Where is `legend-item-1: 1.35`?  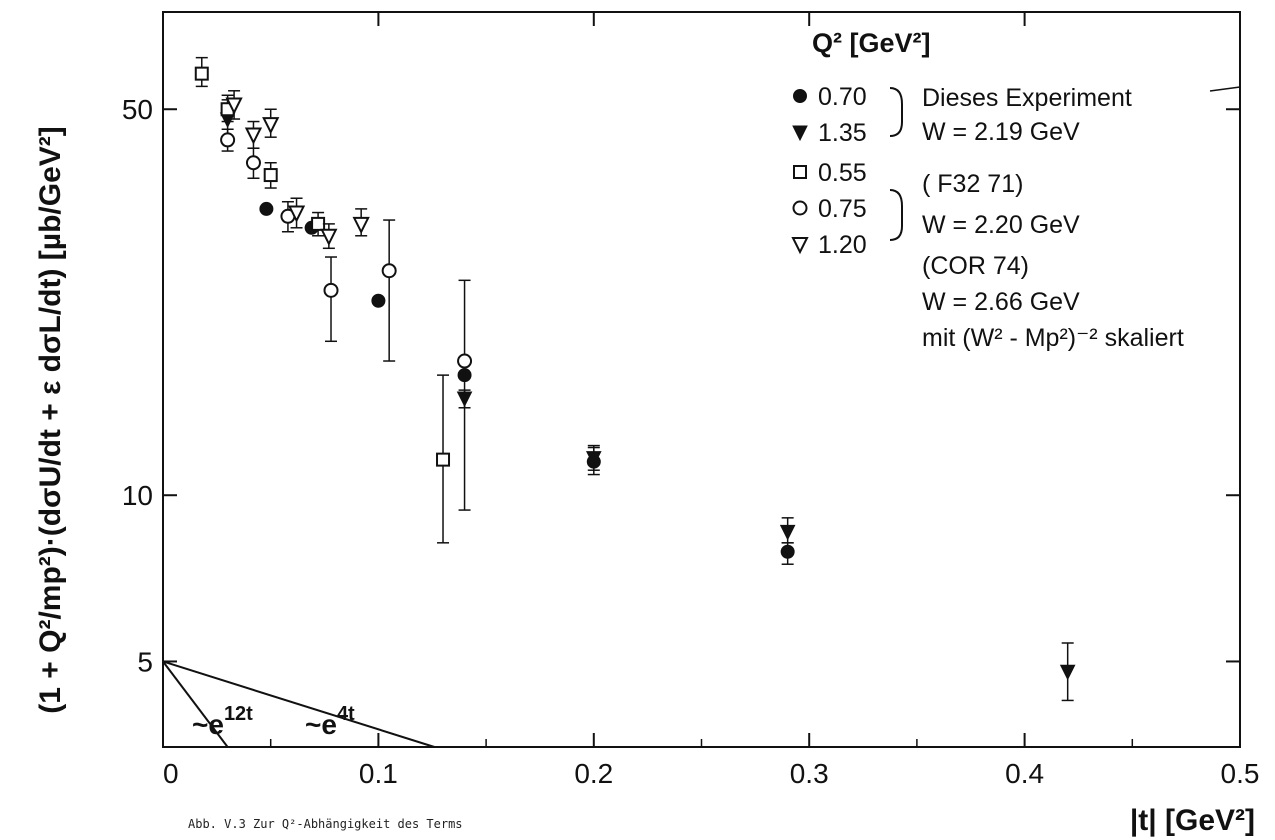 legend-item-1: 1.35 is located at coordinates (829, 133).